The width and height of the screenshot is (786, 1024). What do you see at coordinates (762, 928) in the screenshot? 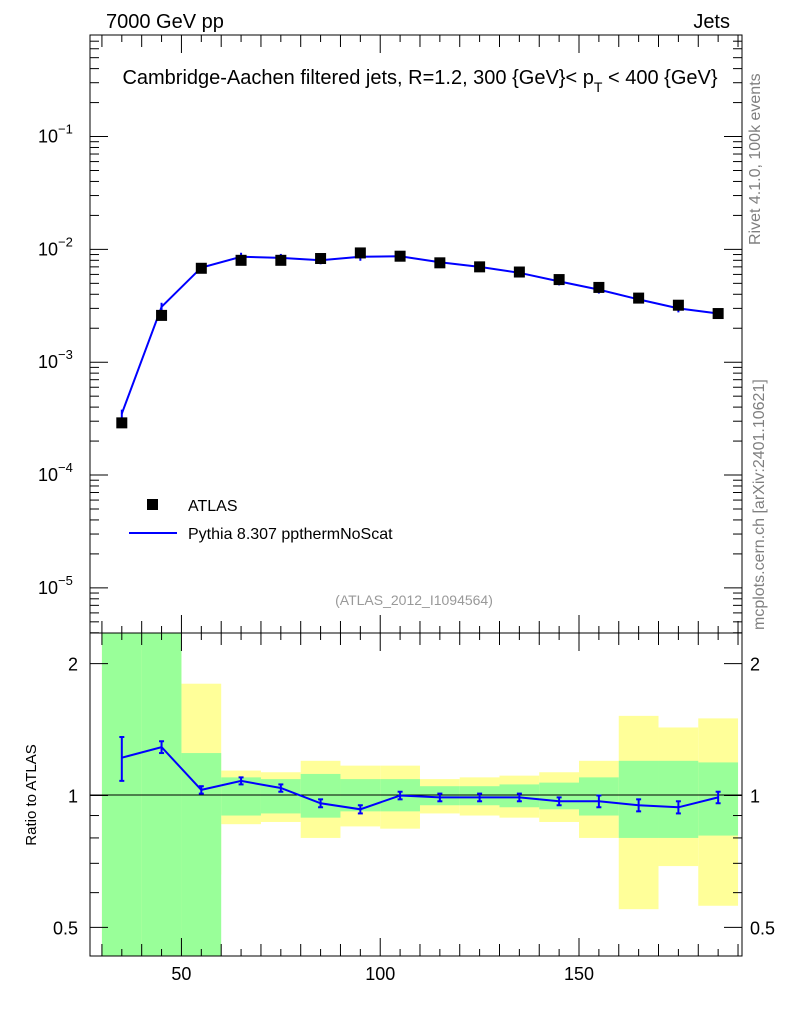
I see `ratio-y-tick-label-right: 0.5` at bounding box center [762, 928].